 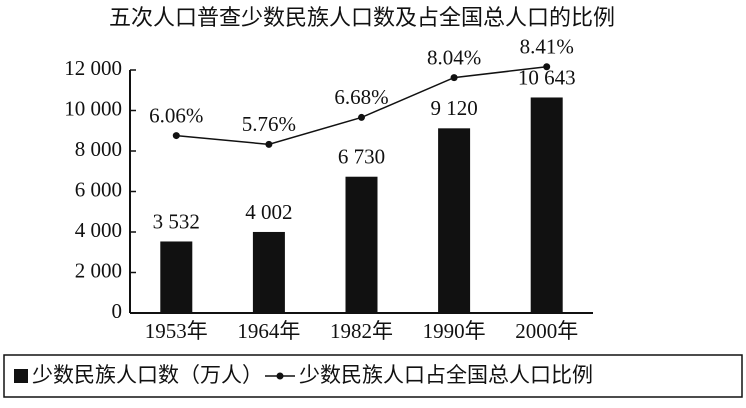 I want to click on legend-box, so click(x=373, y=376).